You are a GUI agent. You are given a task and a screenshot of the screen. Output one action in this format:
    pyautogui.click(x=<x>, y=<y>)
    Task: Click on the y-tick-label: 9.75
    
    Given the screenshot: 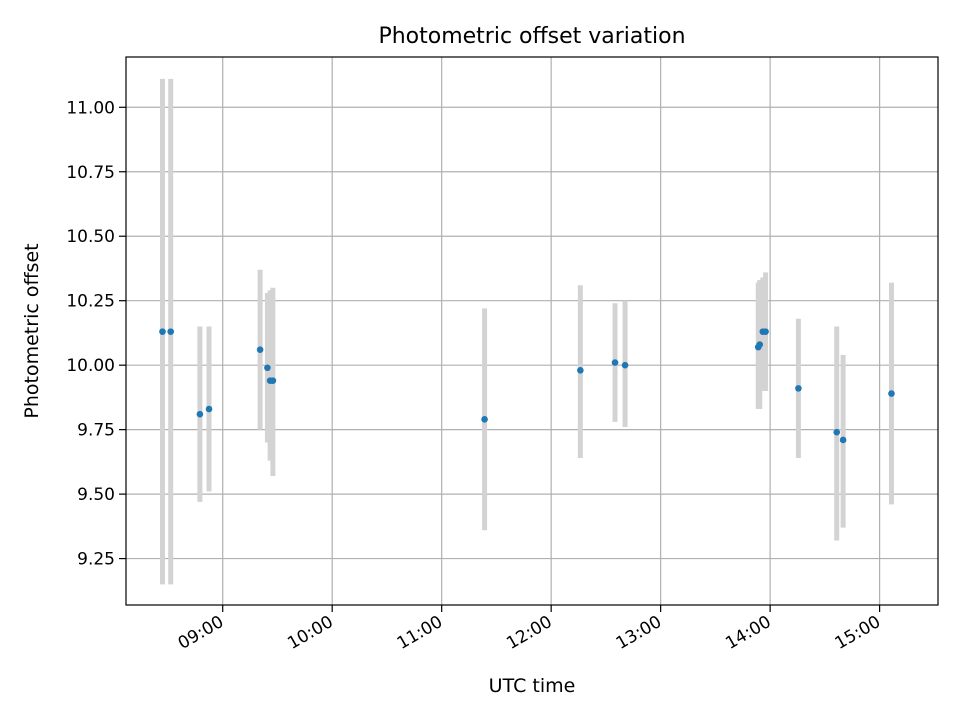 What is the action you would take?
    pyautogui.click(x=96, y=431)
    